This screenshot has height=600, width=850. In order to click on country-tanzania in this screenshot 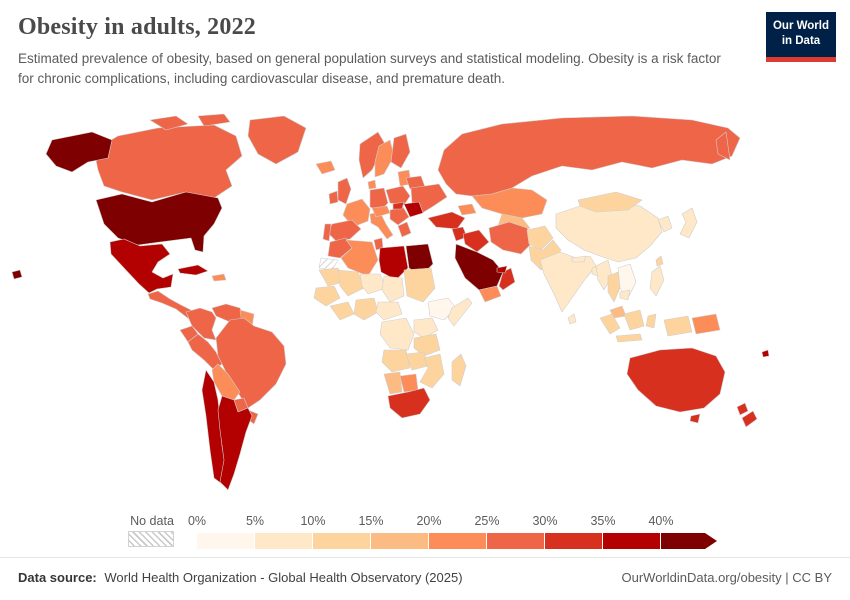, I will do `click(427, 345)`.